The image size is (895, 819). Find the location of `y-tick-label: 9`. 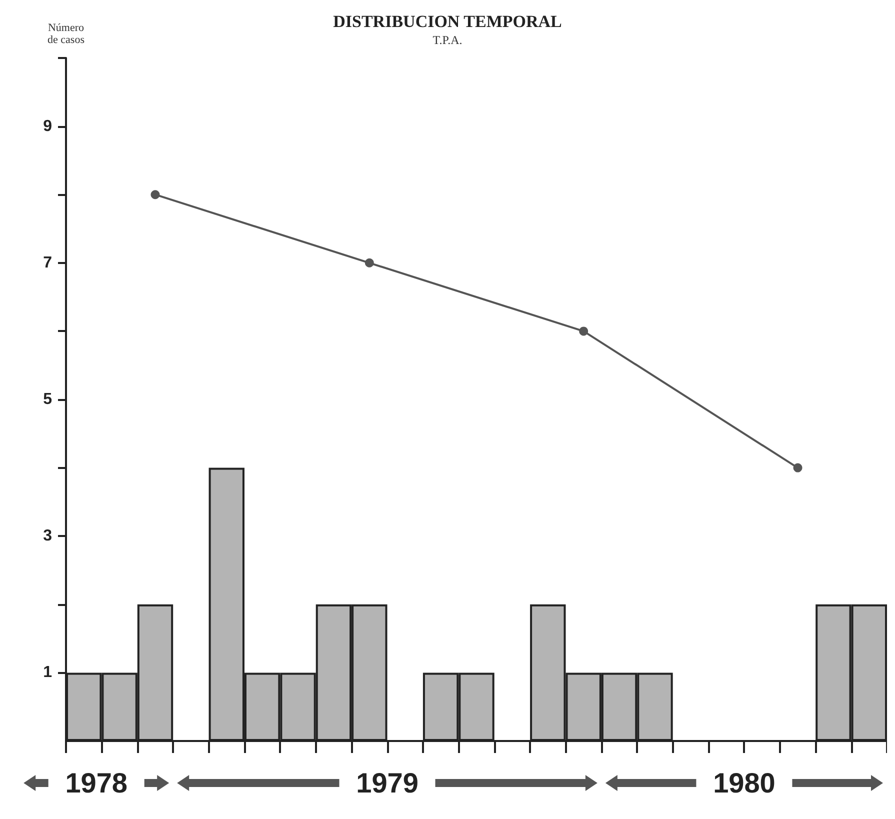

y-tick-label: 9 is located at coordinates (47, 126).